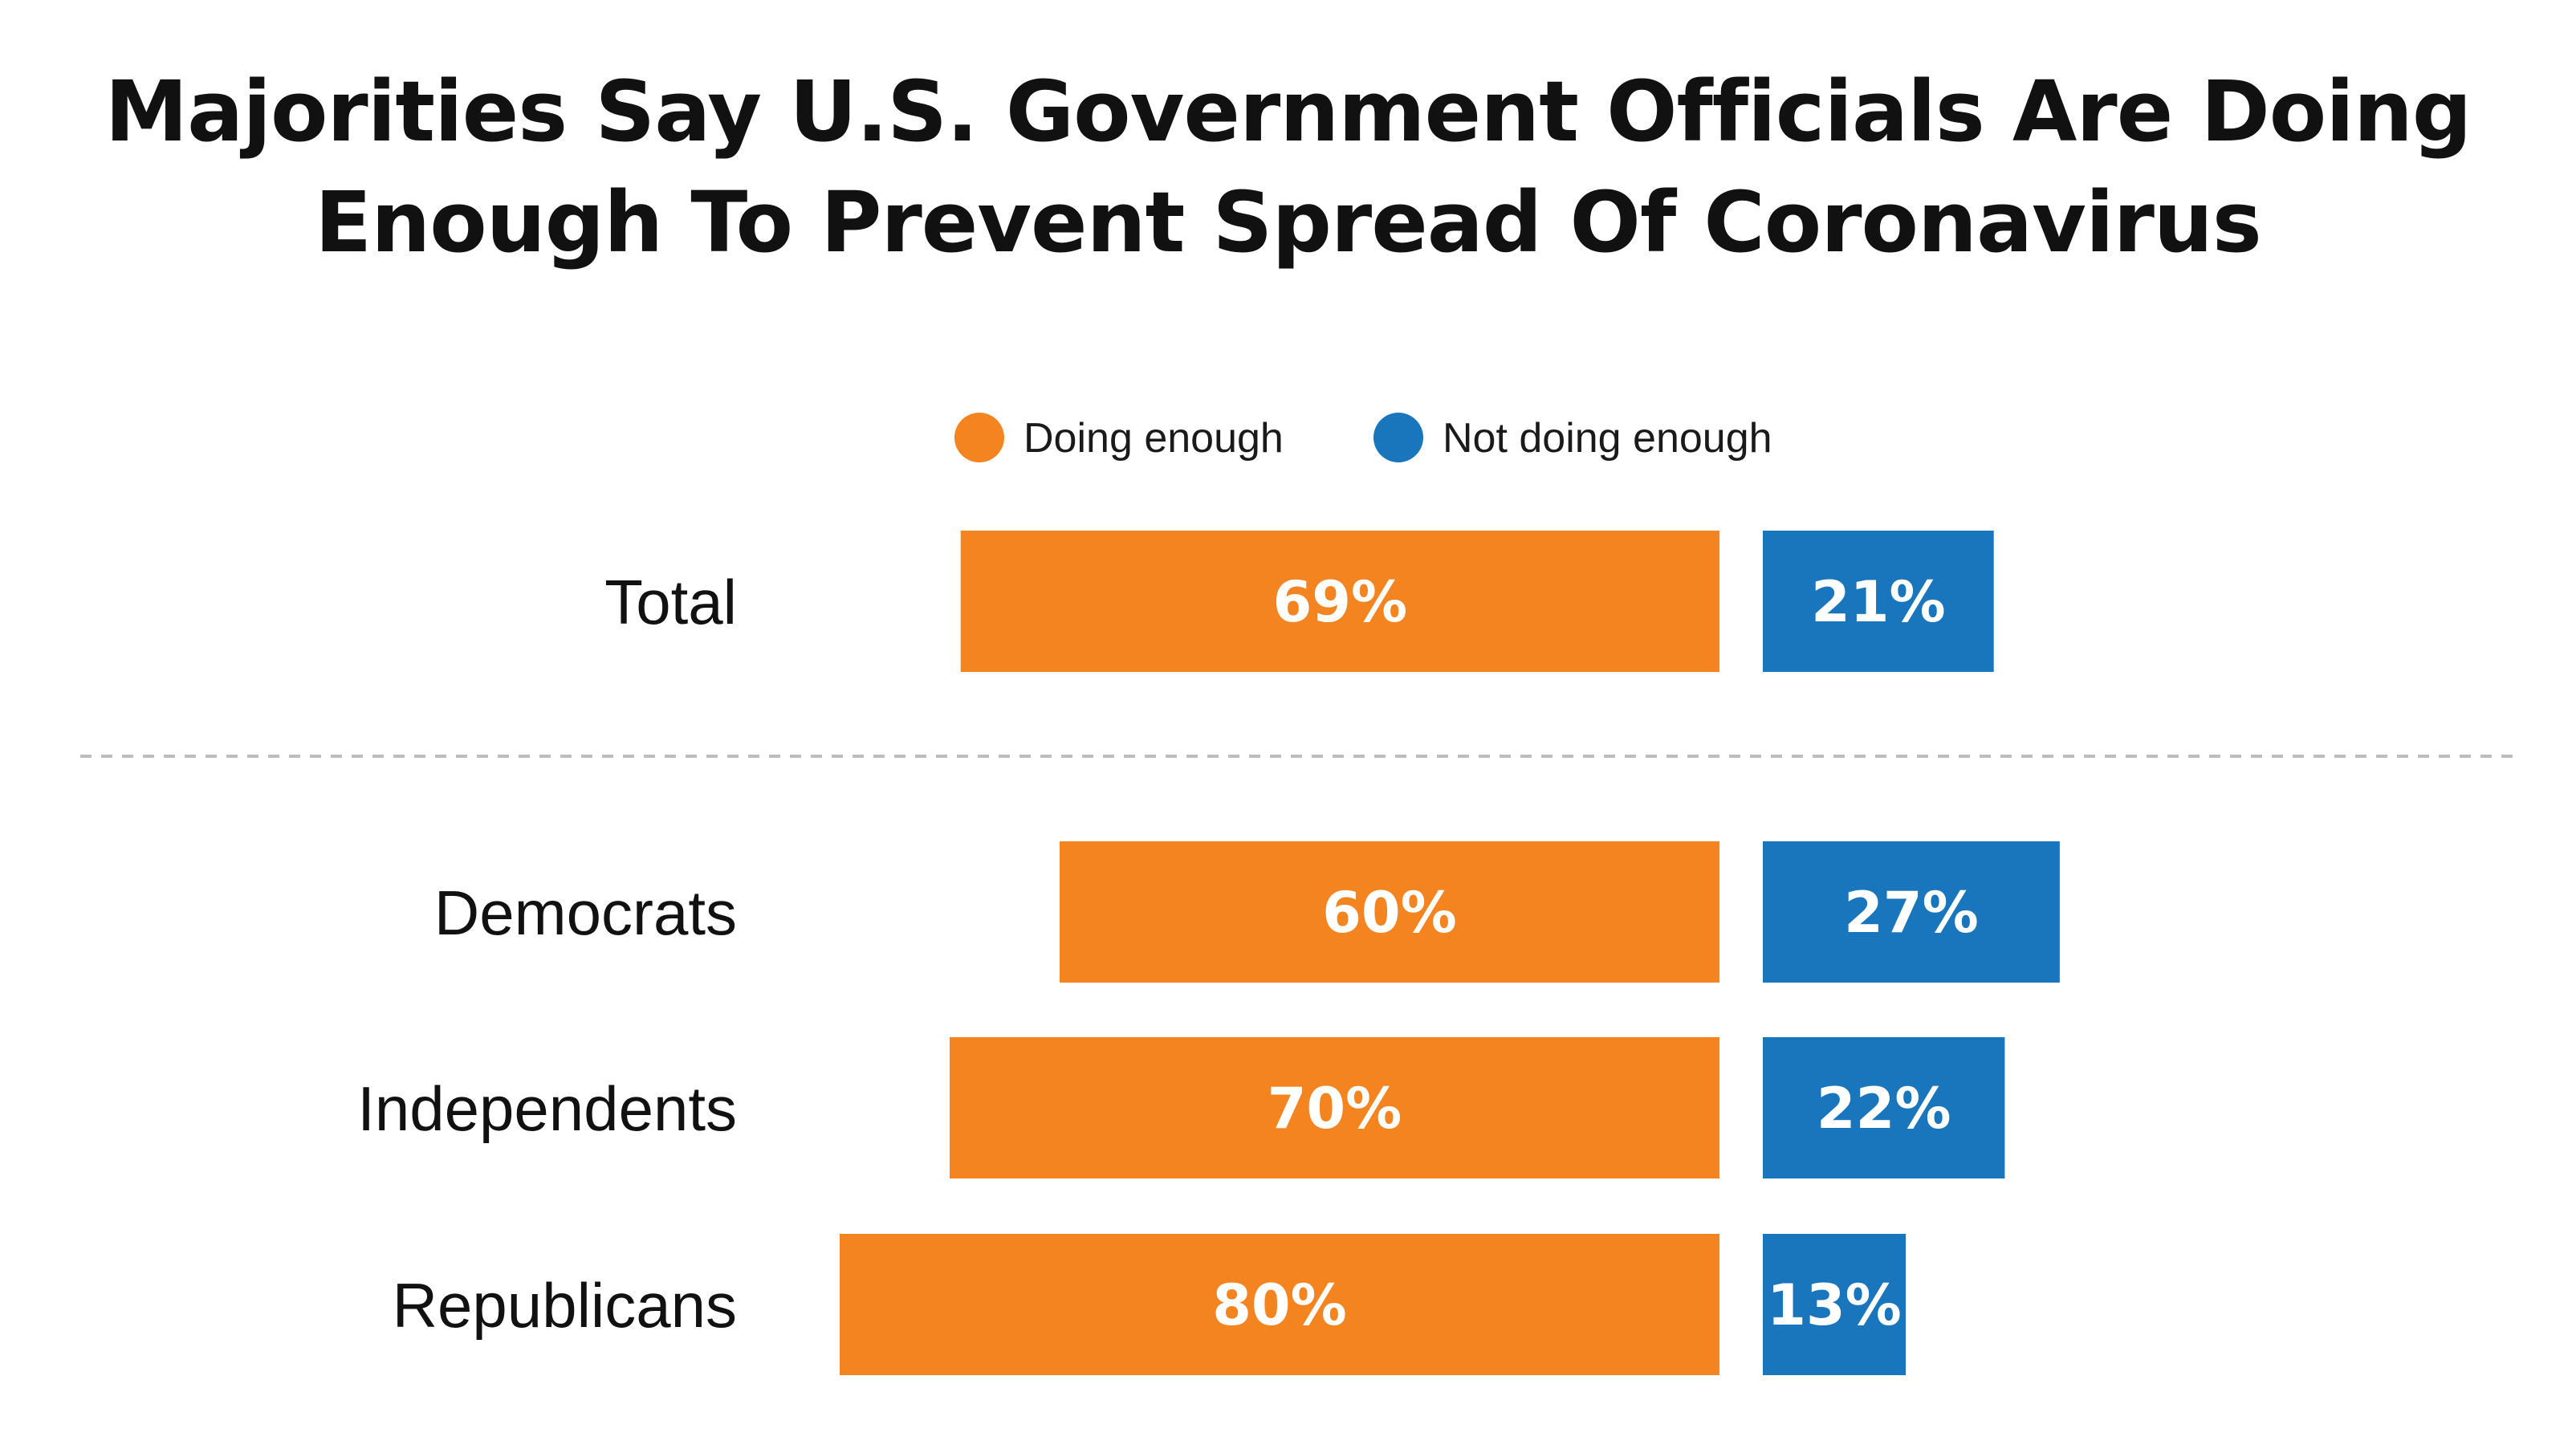  Describe the element at coordinates (1288, 222) in the screenshot. I see `chart-title-line-2: Enough To Prevent Spread Of Coronavirus` at that location.